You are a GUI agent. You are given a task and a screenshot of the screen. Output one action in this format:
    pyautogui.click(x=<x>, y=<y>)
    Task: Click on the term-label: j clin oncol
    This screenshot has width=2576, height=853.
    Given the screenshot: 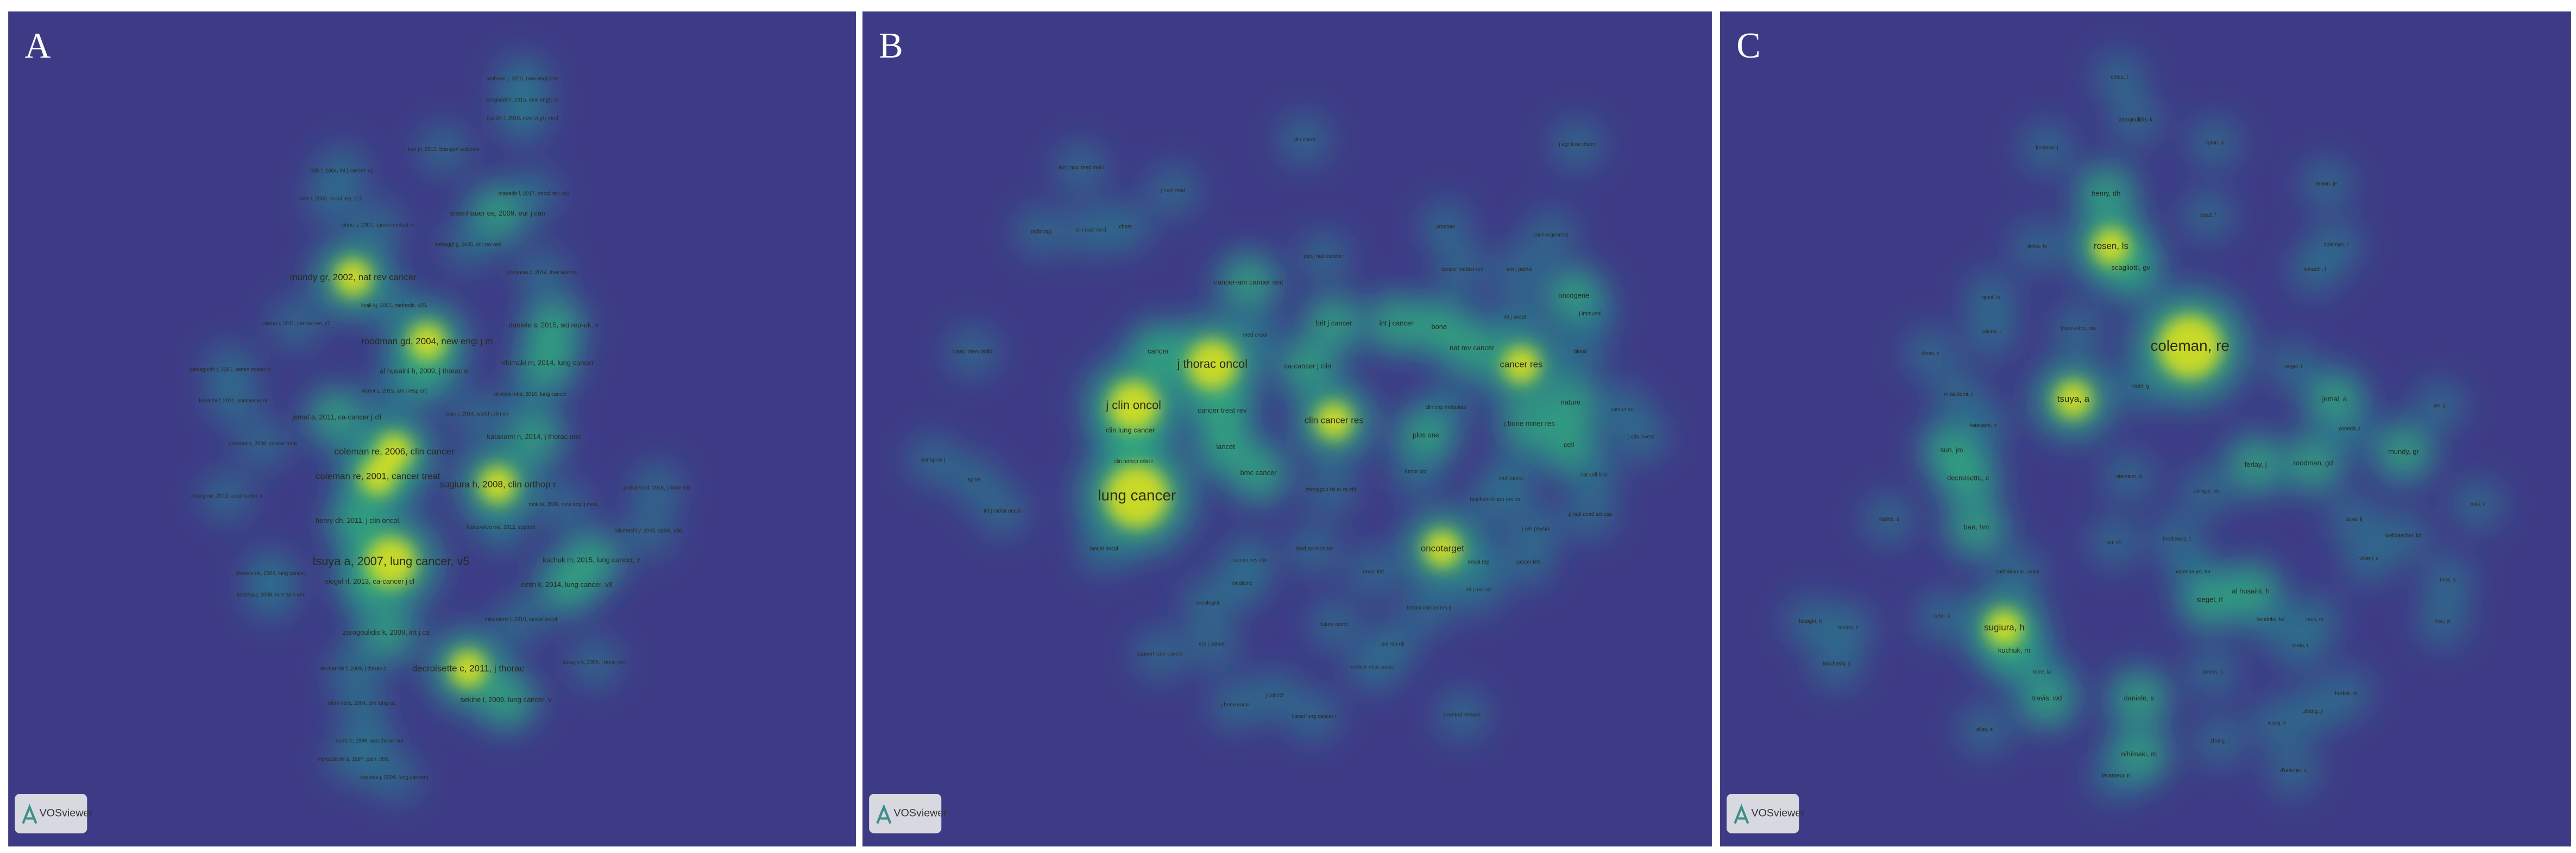 What is the action you would take?
    pyautogui.click(x=1133, y=405)
    